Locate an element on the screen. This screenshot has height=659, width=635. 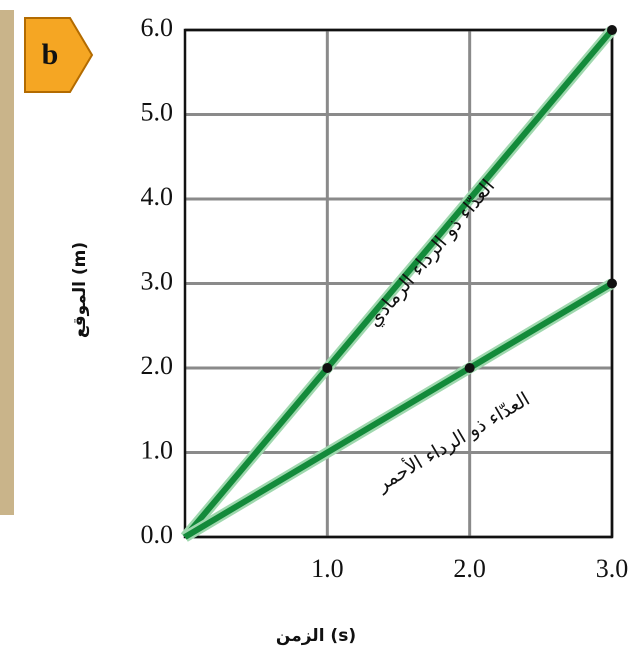
y-tick-label: 4.0 is located at coordinates (157, 196).